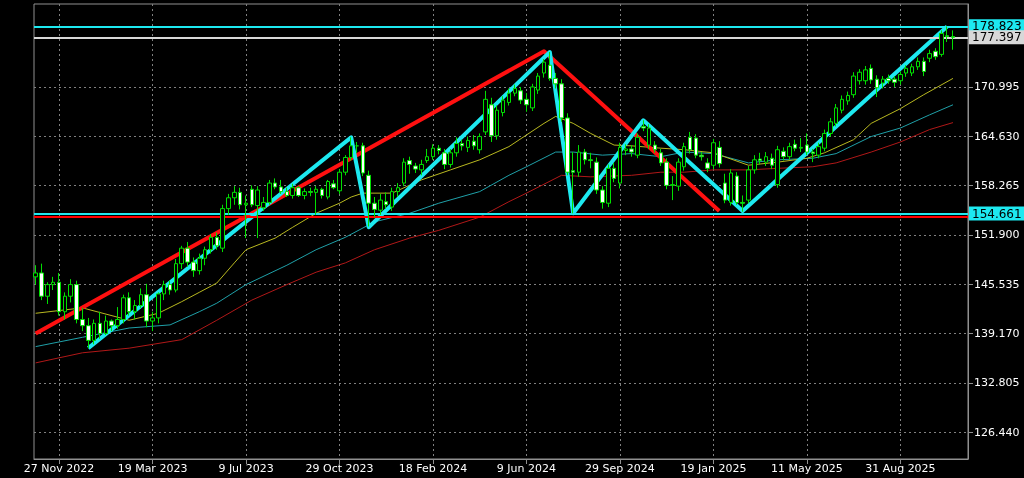  What do you see at coordinates (997, 87) in the screenshot?
I see `y-tick-label: 170.995` at bounding box center [997, 87].